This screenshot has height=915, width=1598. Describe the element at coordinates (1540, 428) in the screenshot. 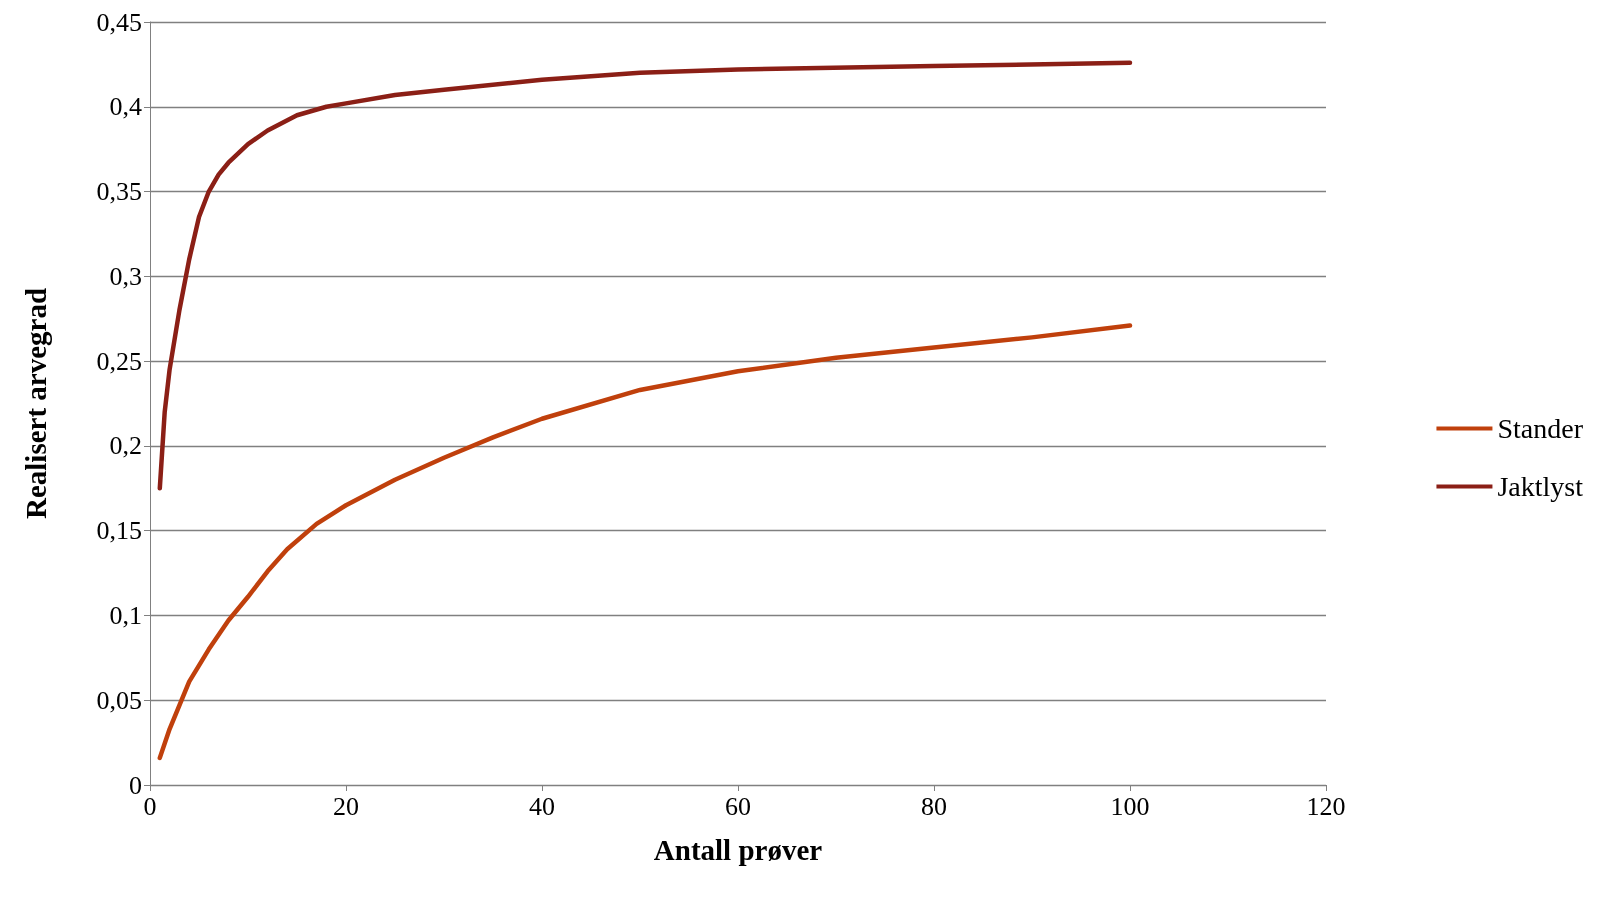

I see `legend-label: Stander` at that location.